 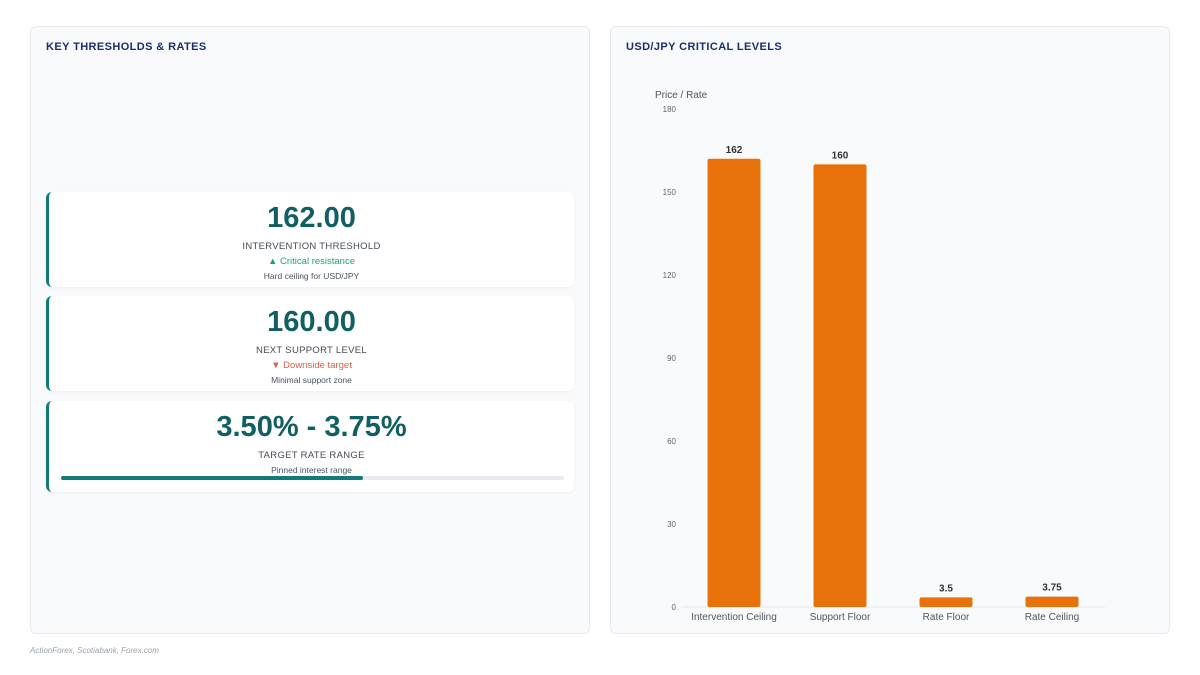 What do you see at coordinates (212, 478) in the screenshot?
I see `rate-progress-fill` at bounding box center [212, 478].